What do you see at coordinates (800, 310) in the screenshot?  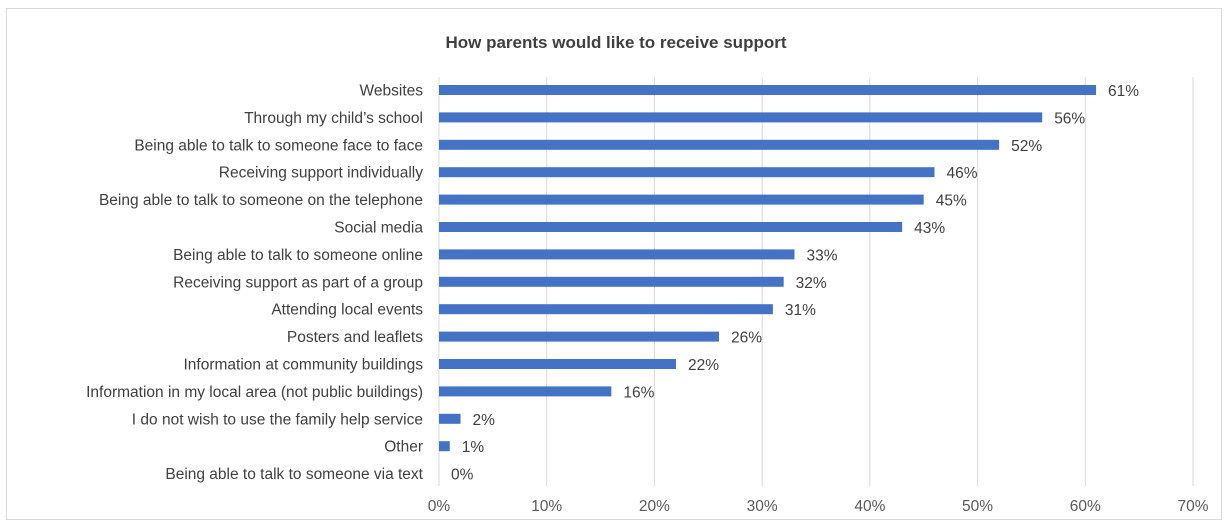 I see `data-label: 31%` at bounding box center [800, 310].